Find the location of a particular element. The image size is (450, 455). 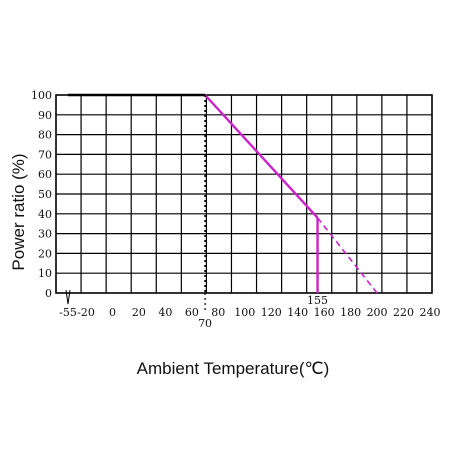

series-line-dashed is located at coordinates (347, 255).